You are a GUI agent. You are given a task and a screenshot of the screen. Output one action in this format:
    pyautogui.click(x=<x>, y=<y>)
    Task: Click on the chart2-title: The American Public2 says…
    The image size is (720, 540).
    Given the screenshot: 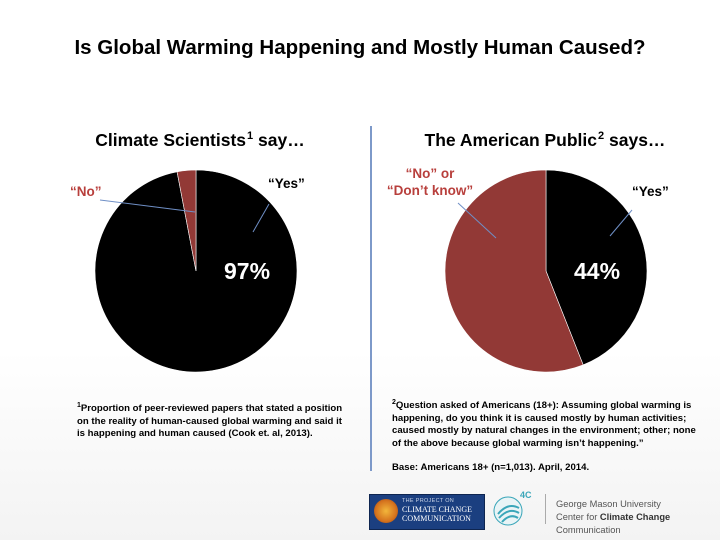 What is the action you would take?
    pyautogui.click(x=545, y=140)
    